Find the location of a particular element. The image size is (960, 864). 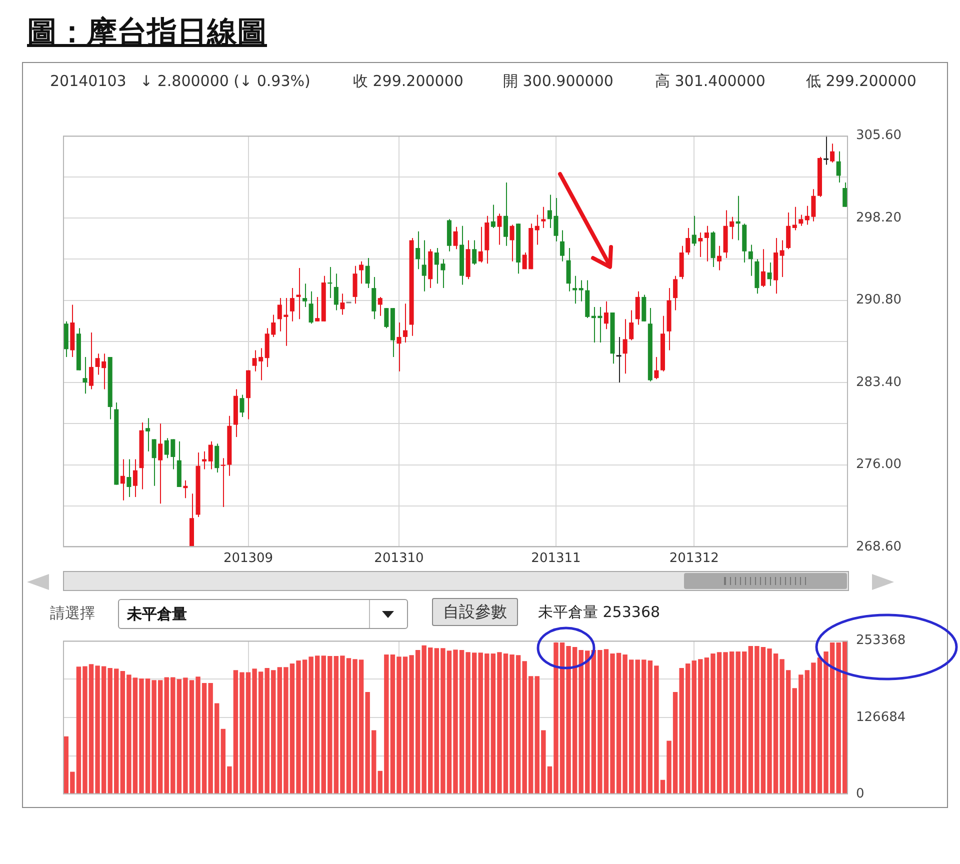

text: 未平倉量 is located at coordinates (157, 614).